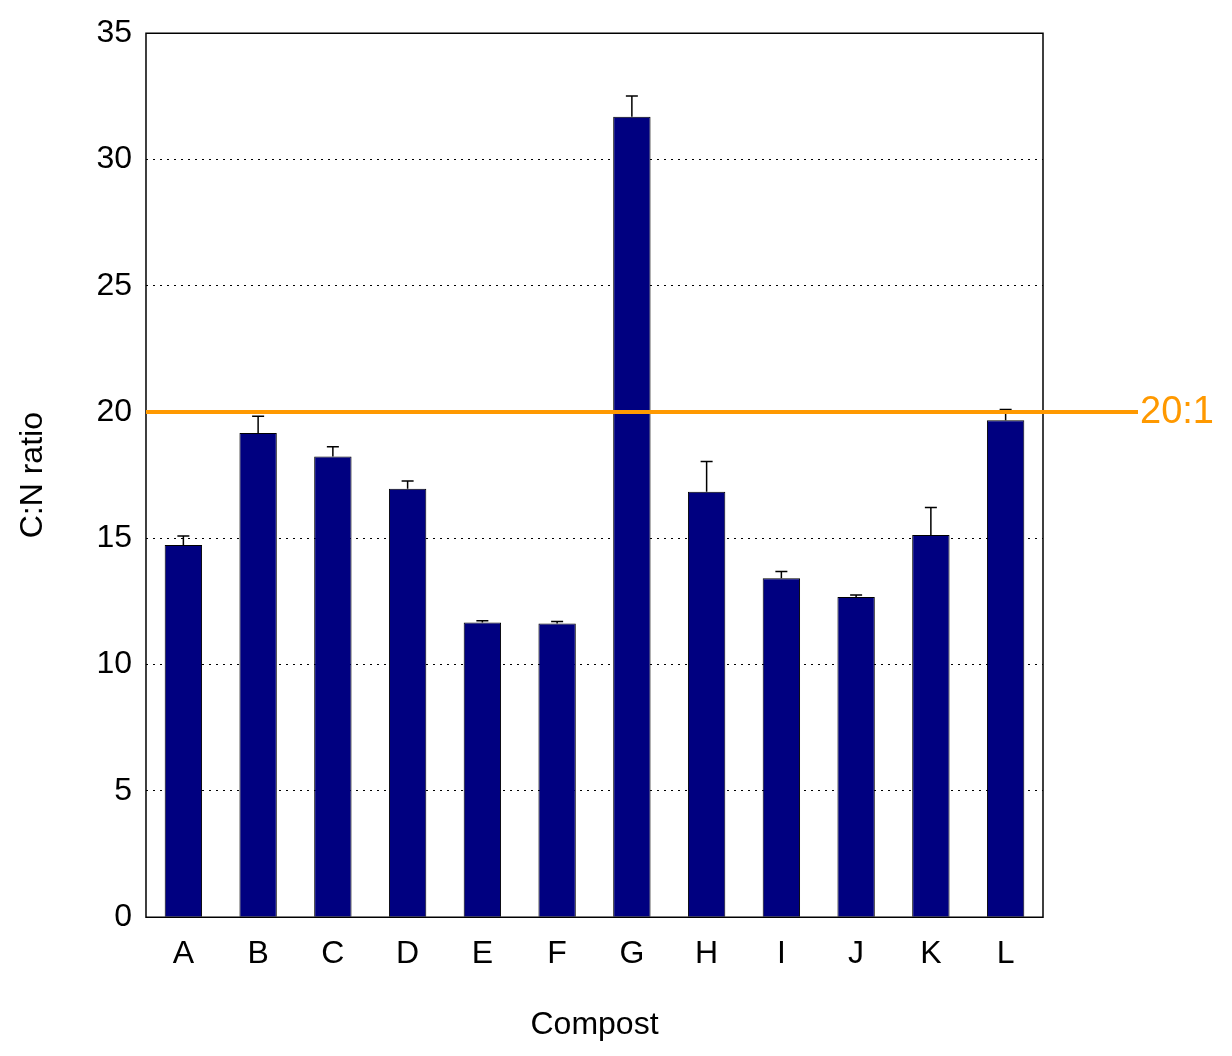 This screenshot has height=1056, width=1232. I want to click on x-tick-label: J, so click(856, 952).